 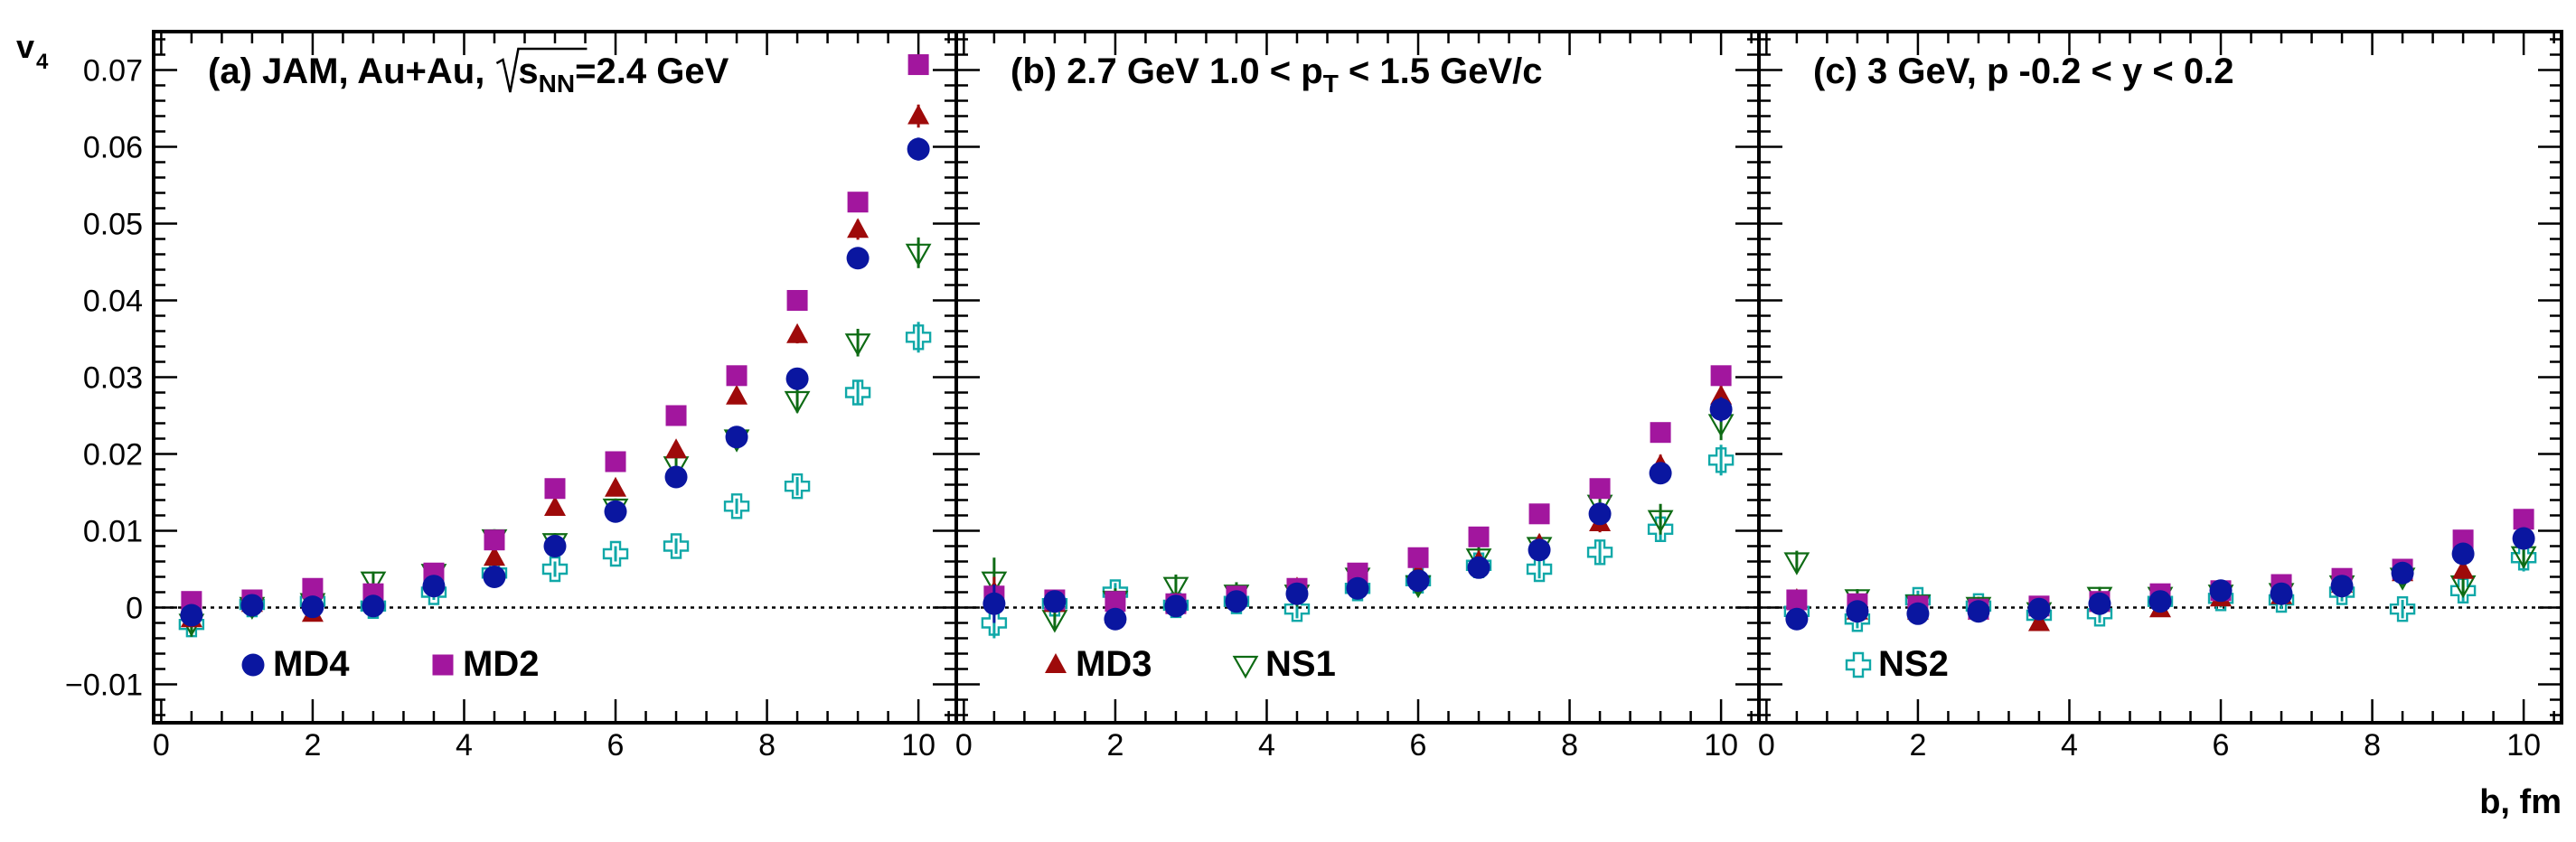 I want to click on panel-title: (b) 2.7 GeV 1.0 < pT < 1.5 GeV/c, so click(x=1277, y=74).